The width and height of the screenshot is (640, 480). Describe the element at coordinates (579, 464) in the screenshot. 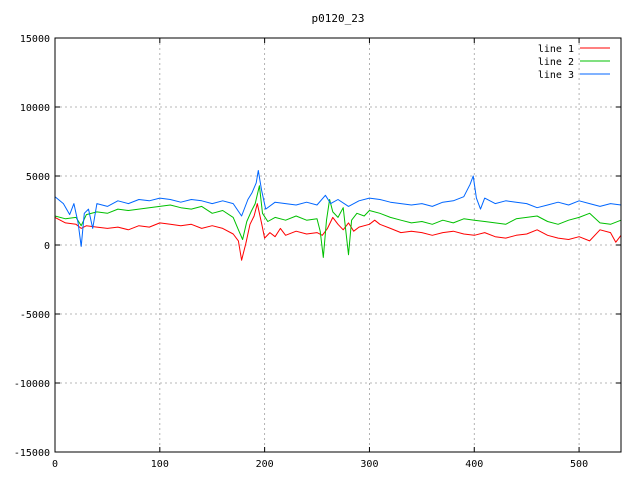

I see `x-tick-label: 500` at that location.